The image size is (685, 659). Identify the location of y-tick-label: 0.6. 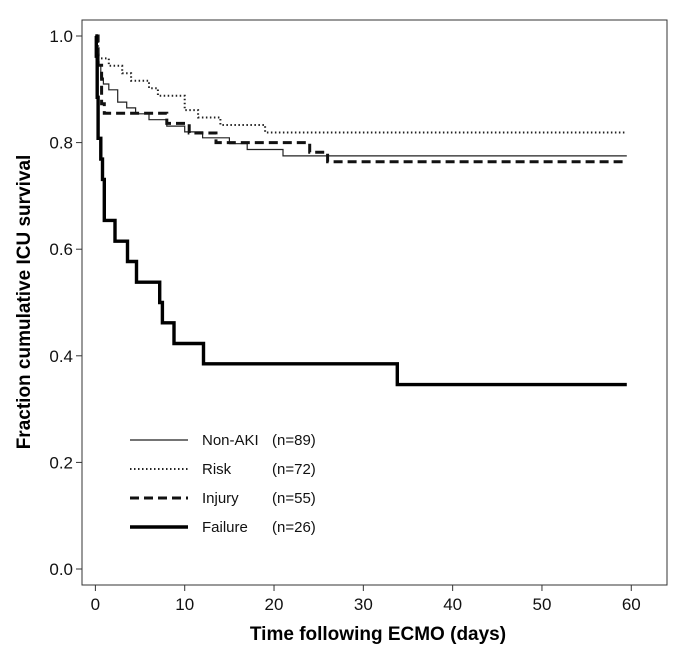
(61, 249).